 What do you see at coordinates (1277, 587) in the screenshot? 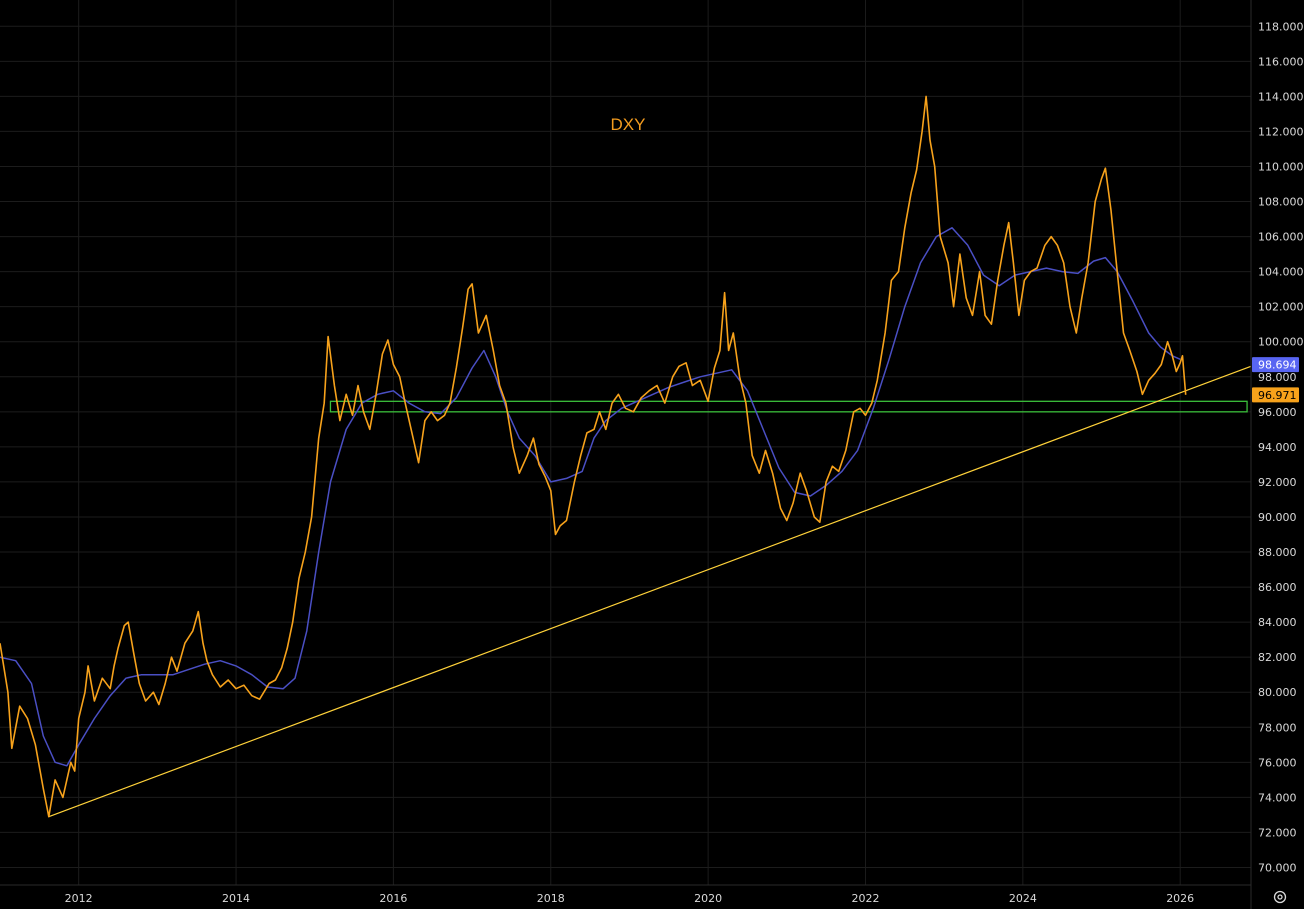
I see `y-tick-label: 86.000` at bounding box center [1277, 587].